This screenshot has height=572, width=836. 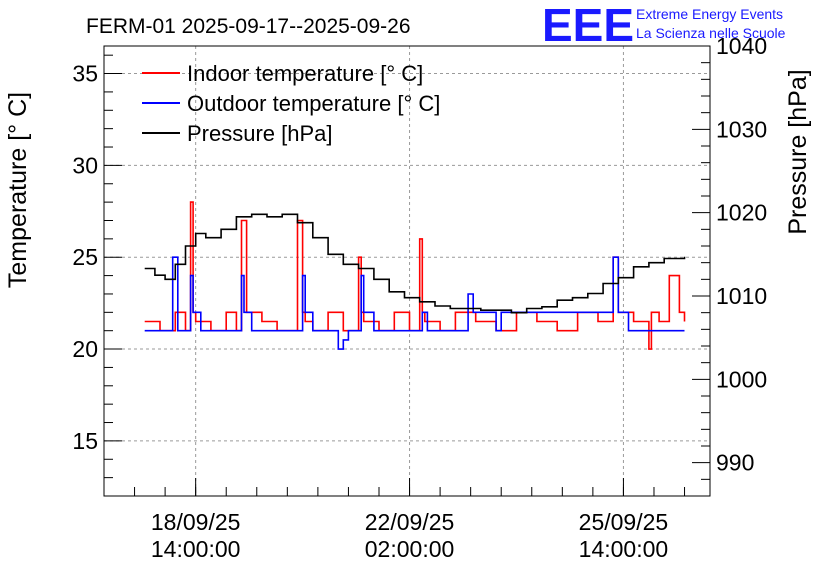 What do you see at coordinates (741, 379) in the screenshot?
I see `right-axis-tick-label: 1000` at bounding box center [741, 379].